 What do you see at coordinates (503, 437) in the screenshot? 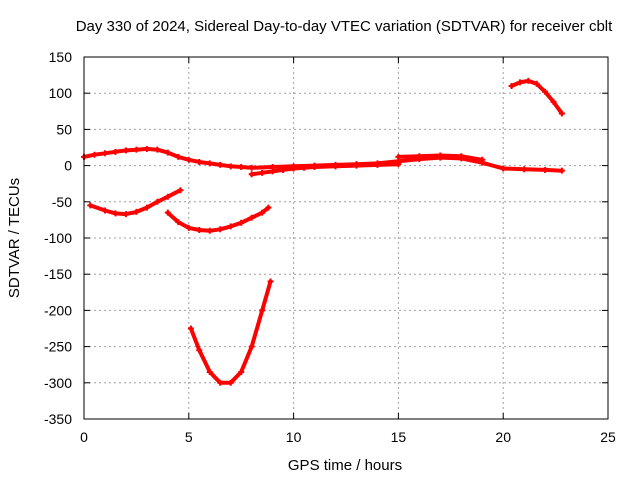
I see `x-tick-label: 20` at bounding box center [503, 437].